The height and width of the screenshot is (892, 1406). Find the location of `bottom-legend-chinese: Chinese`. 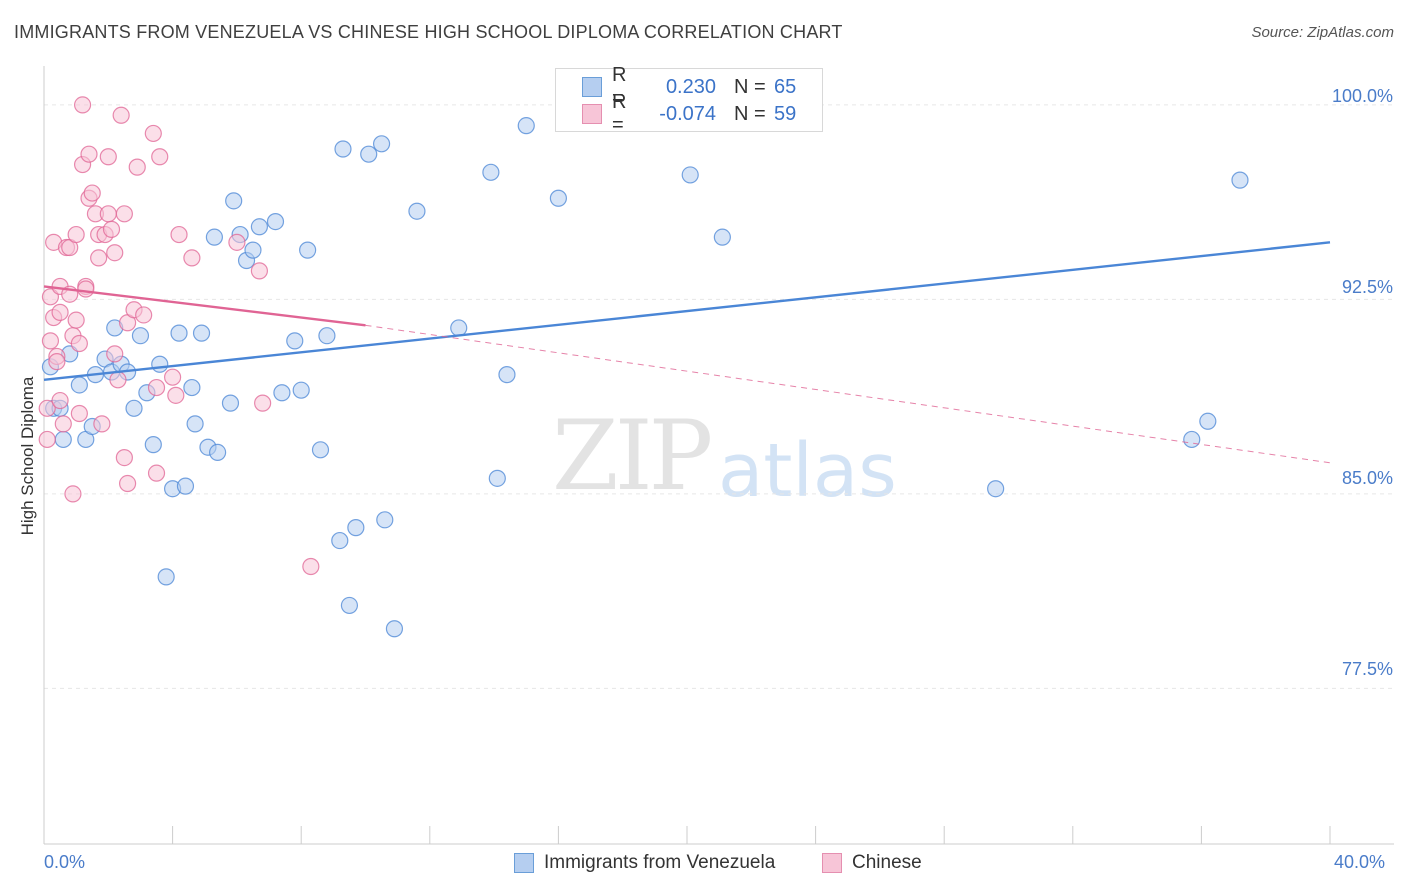

bottom-legend-chinese: Chinese is located at coordinates (872, 863).